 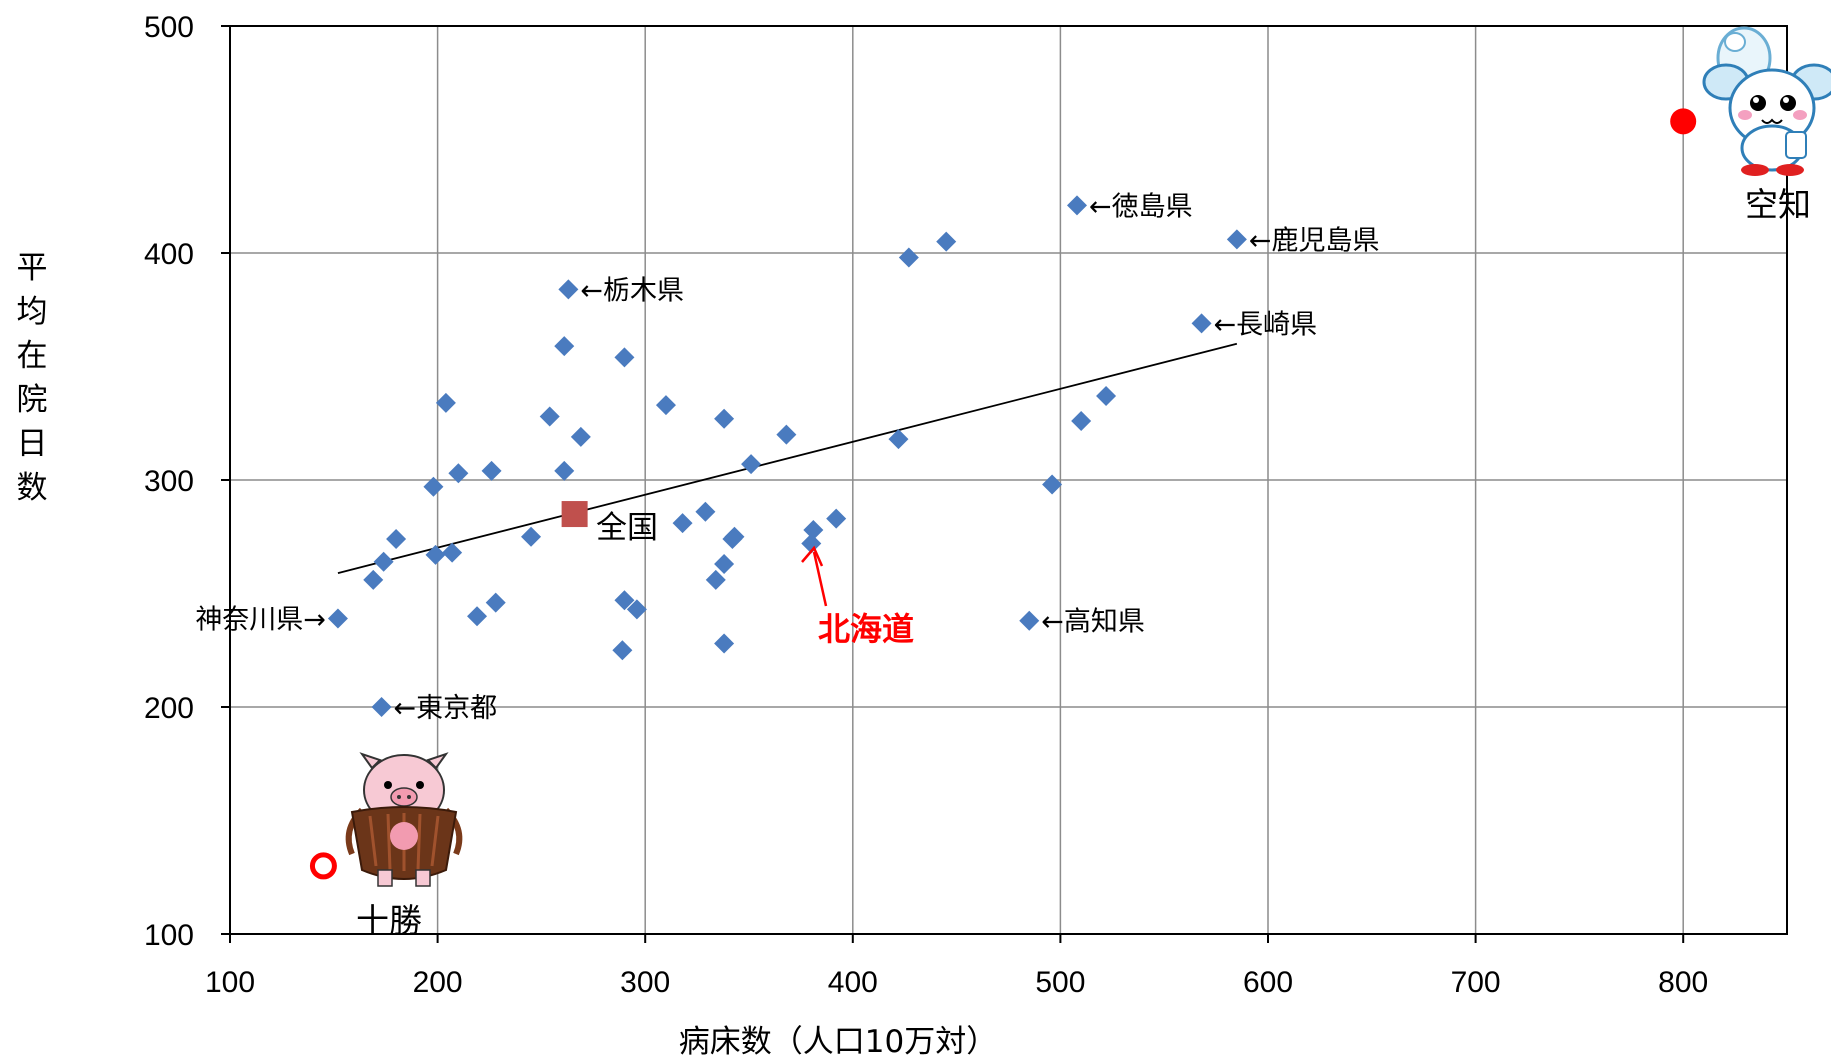 I want to click on x-tick-label: 200, so click(x=438, y=982).